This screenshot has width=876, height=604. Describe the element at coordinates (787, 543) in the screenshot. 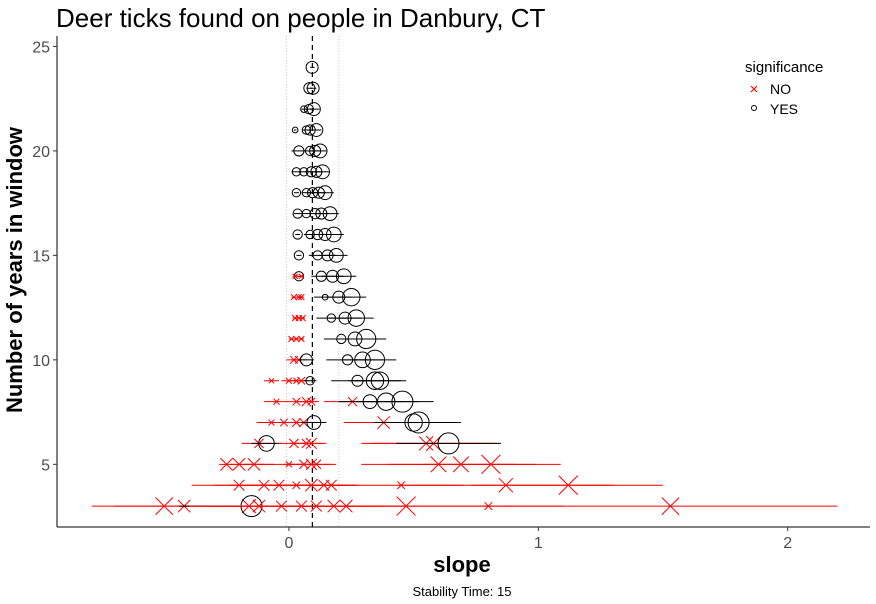

I see `x-tick-label: 2` at that location.